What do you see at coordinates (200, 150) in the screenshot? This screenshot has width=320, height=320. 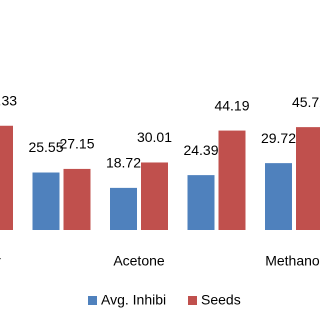 I see `data-label: 24.39` at bounding box center [200, 150].